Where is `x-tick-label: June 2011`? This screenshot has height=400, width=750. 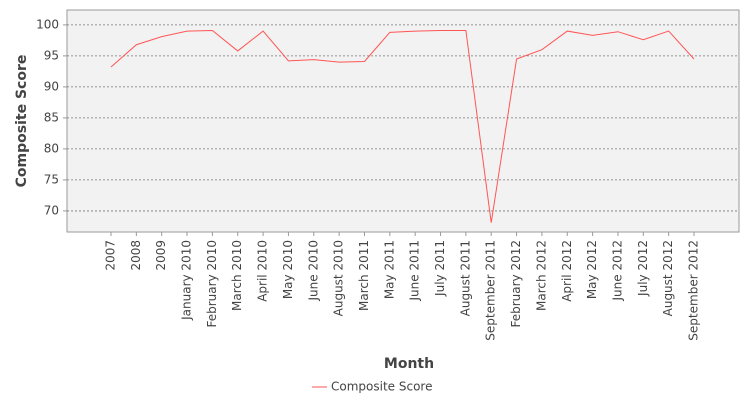
x-tick-label: June 2011 is located at coordinates (415, 271).